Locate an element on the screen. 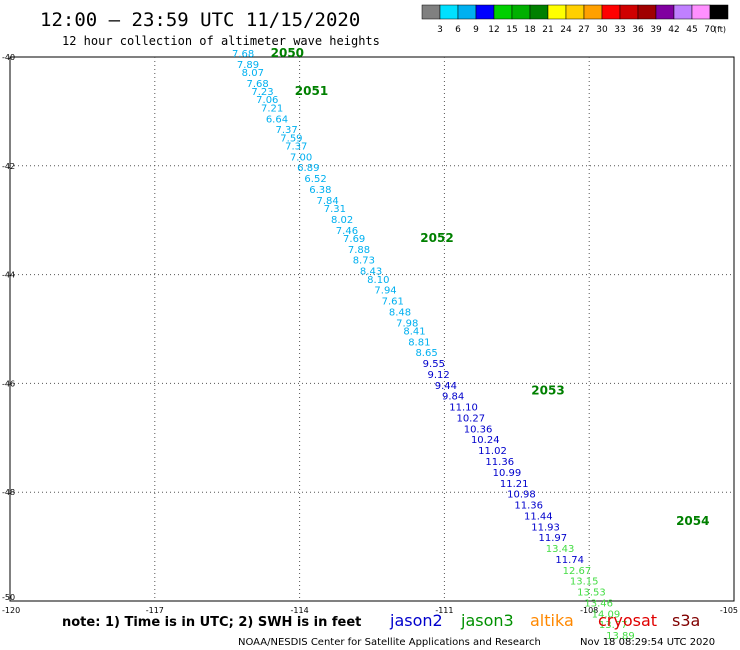  y-tick-label: -48 is located at coordinates (8, 492).